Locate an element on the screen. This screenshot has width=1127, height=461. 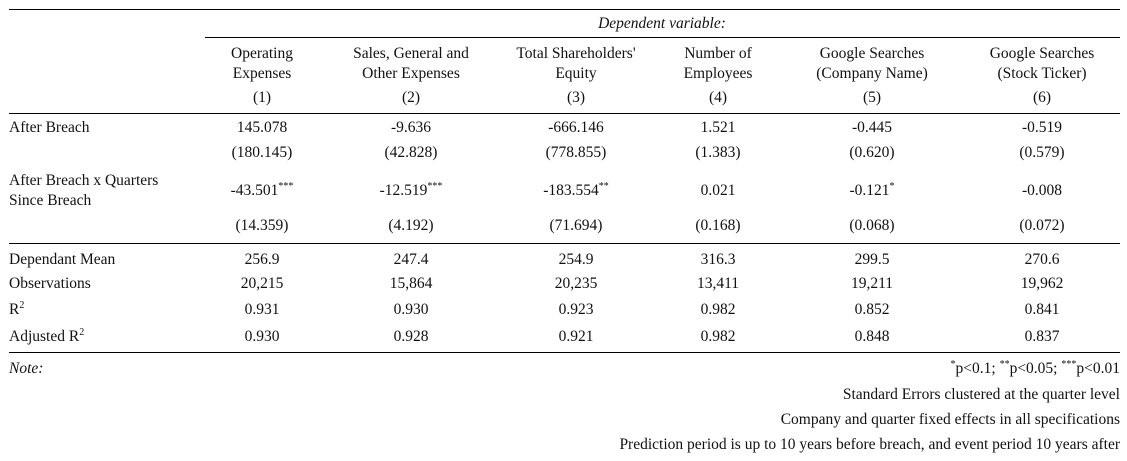
col-2-number: (2) is located at coordinates (411, 97).